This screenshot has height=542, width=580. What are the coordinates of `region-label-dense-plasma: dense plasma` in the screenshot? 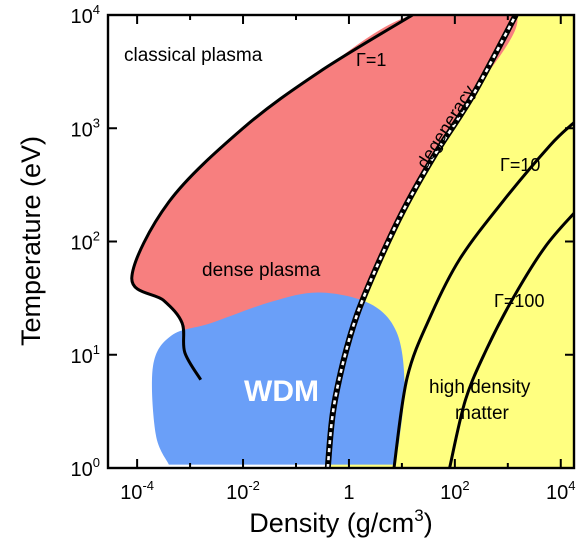 It's located at (261, 270).